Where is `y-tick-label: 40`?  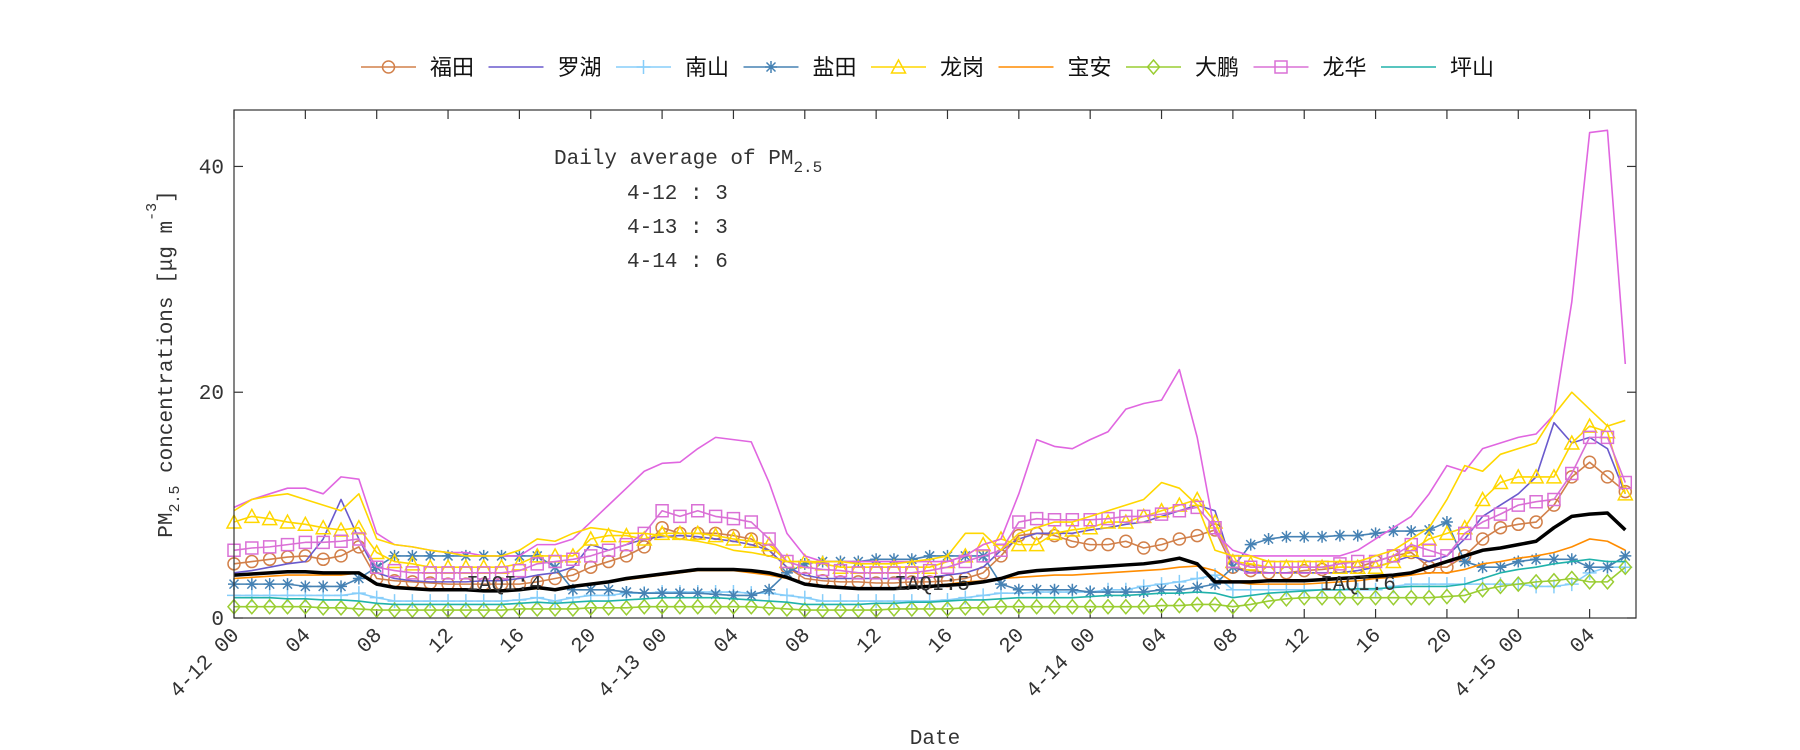 y-tick-label: 40 is located at coordinates (211, 168).